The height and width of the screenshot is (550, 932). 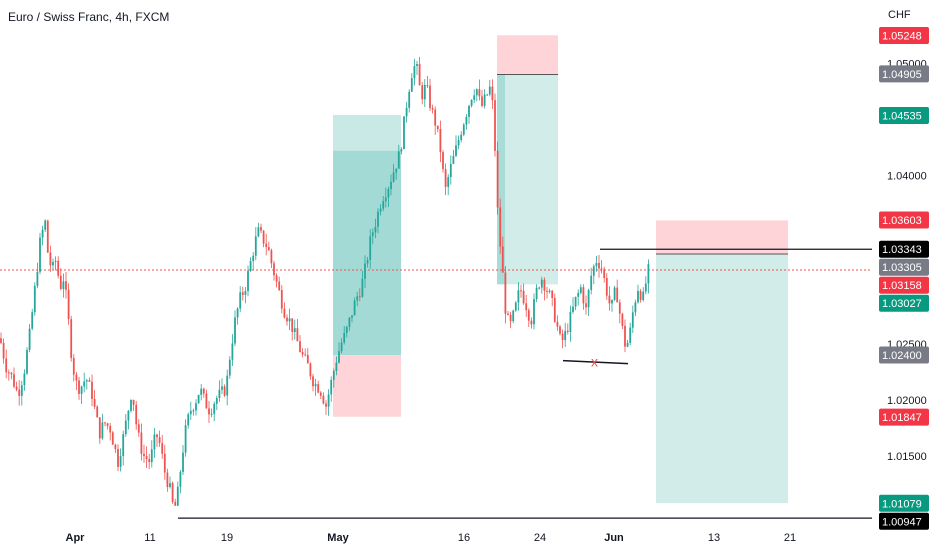 I want to click on price-tag-label: 1.03158, so click(x=902, y=286).